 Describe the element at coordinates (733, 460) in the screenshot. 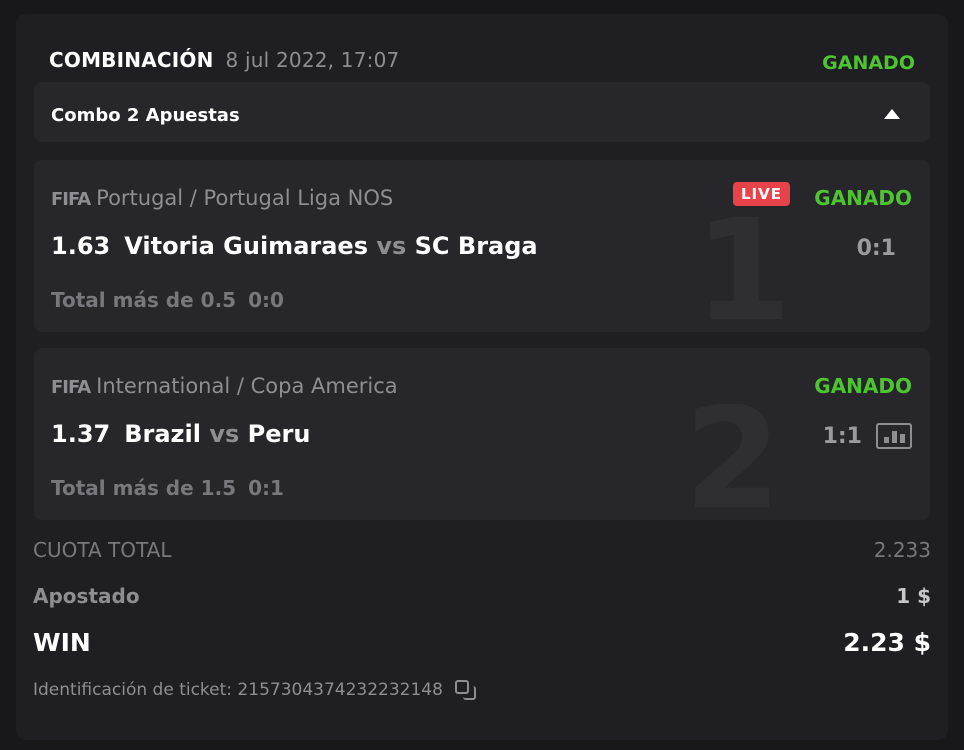

I see `event-index: 2` at that location.